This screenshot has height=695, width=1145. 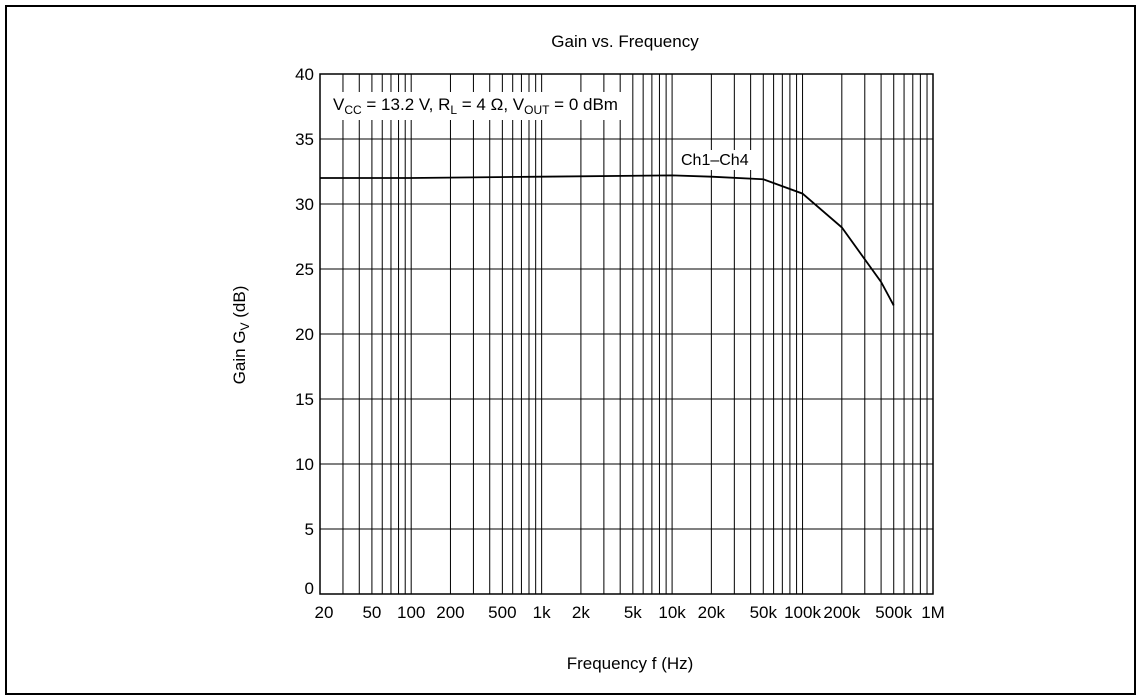 I want to click on x-tick-label: 2k, so click(x=581, y=612).